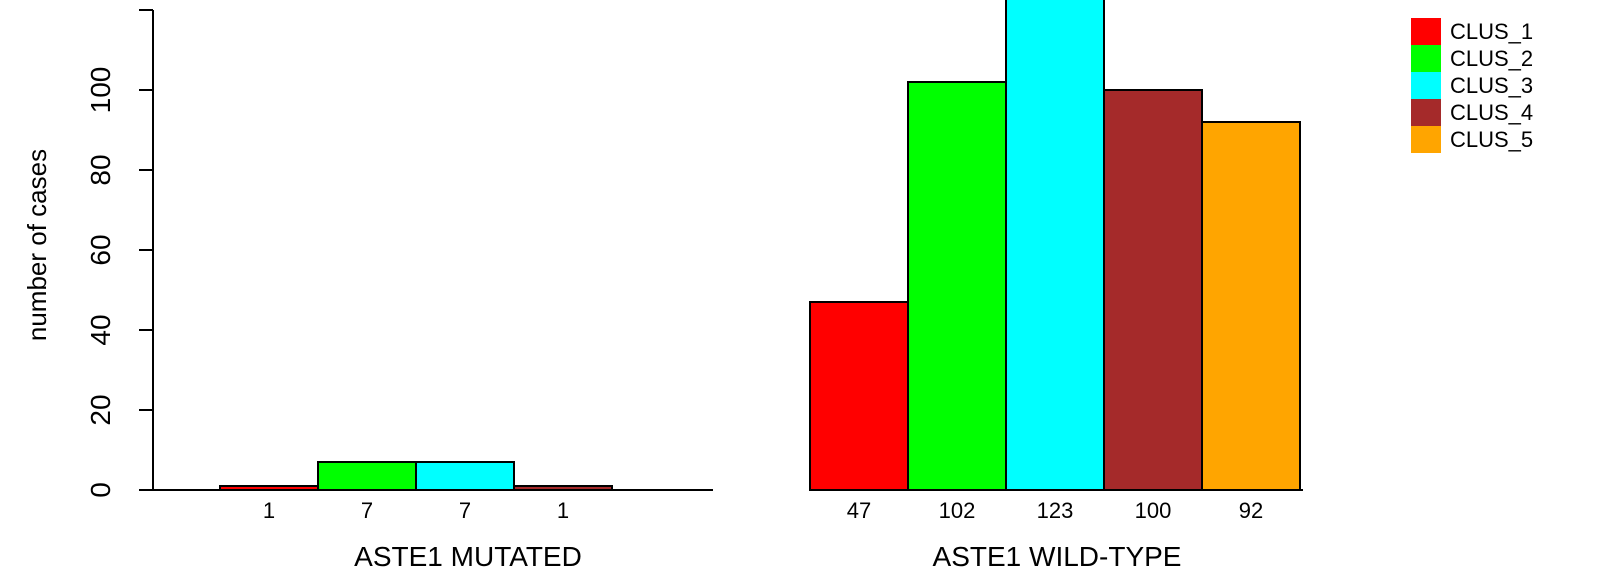 This screenshot has width=1610, height=584. Describe the element at coordinates (100, 490) in the screenshot. I see `y-tick-label: 0` at that location.